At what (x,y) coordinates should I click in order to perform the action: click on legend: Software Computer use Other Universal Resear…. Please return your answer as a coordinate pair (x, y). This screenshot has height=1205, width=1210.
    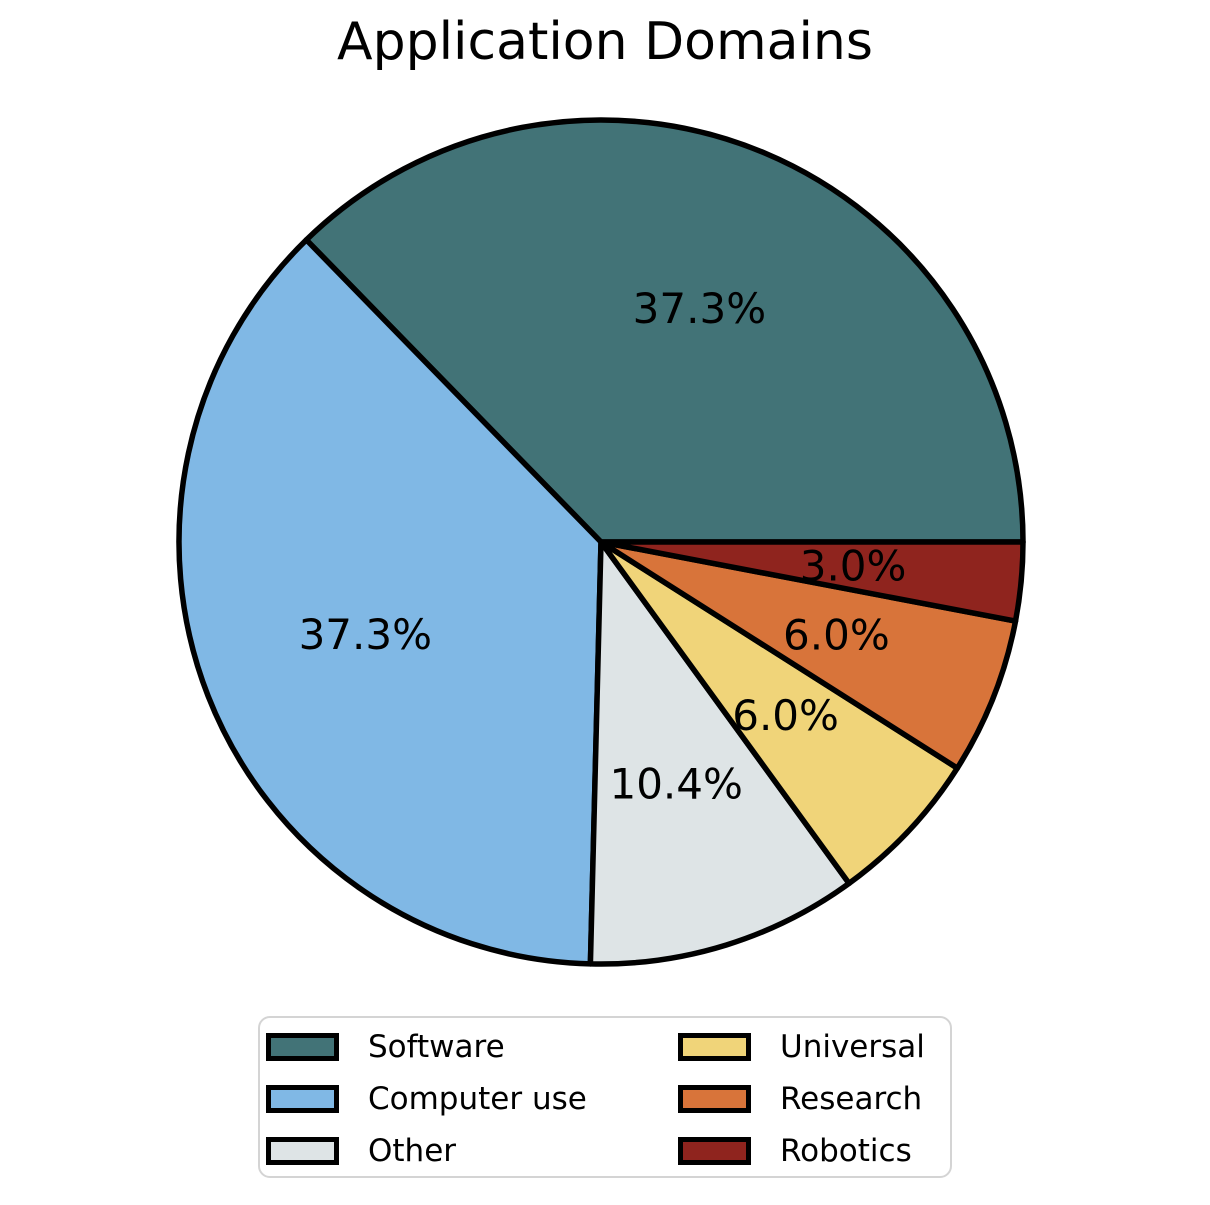
    Looking at the image, I should click on (605, 1097).